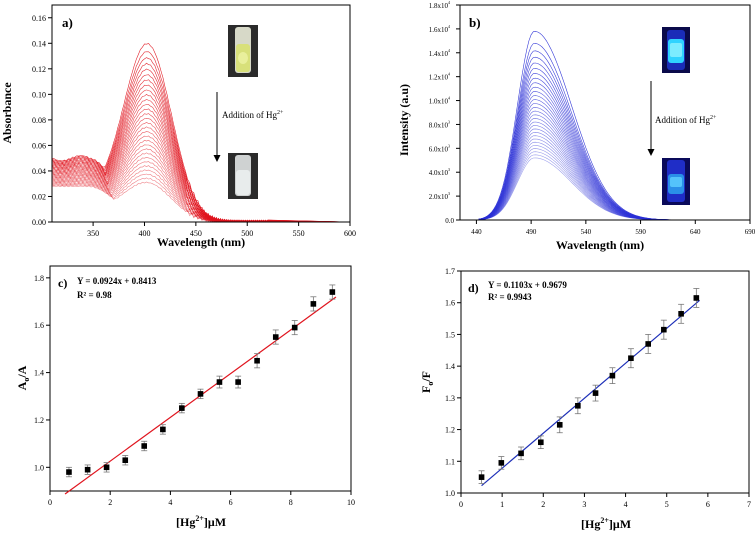  Describe the element at coordinates (439, 101) in the screenshot. I see `b-ytick-label: 1.0x10⁴` at that location.